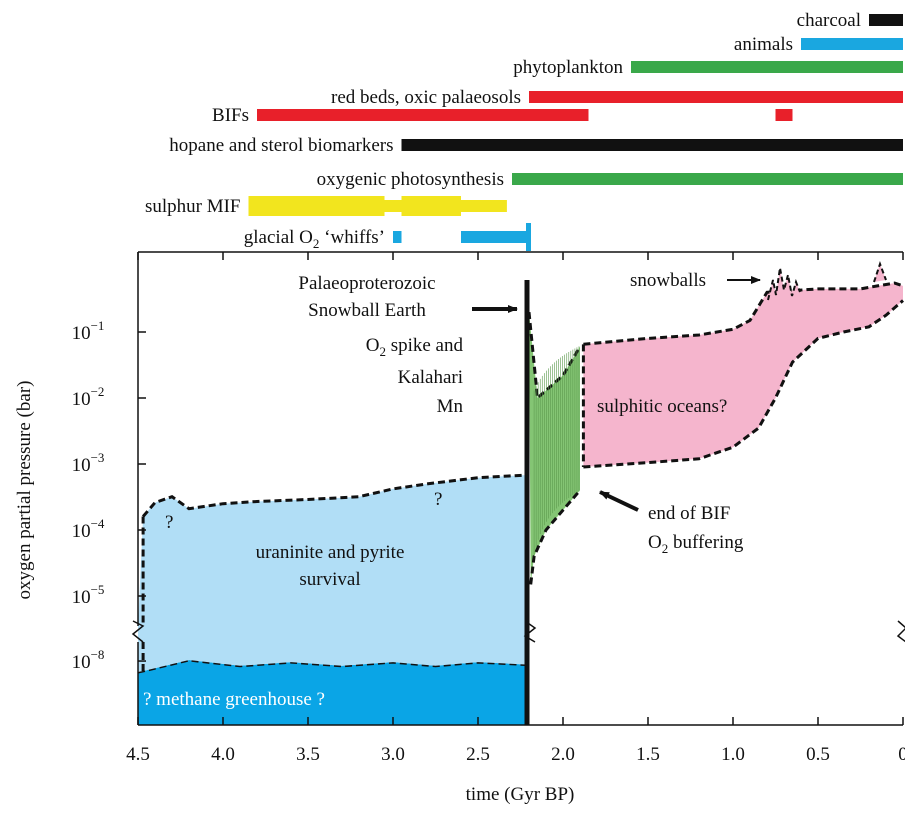  Describe the element at coordinates (410, 179) in the screenshot. I see `proxy-label: oxygenic photosynthesis` at that location.